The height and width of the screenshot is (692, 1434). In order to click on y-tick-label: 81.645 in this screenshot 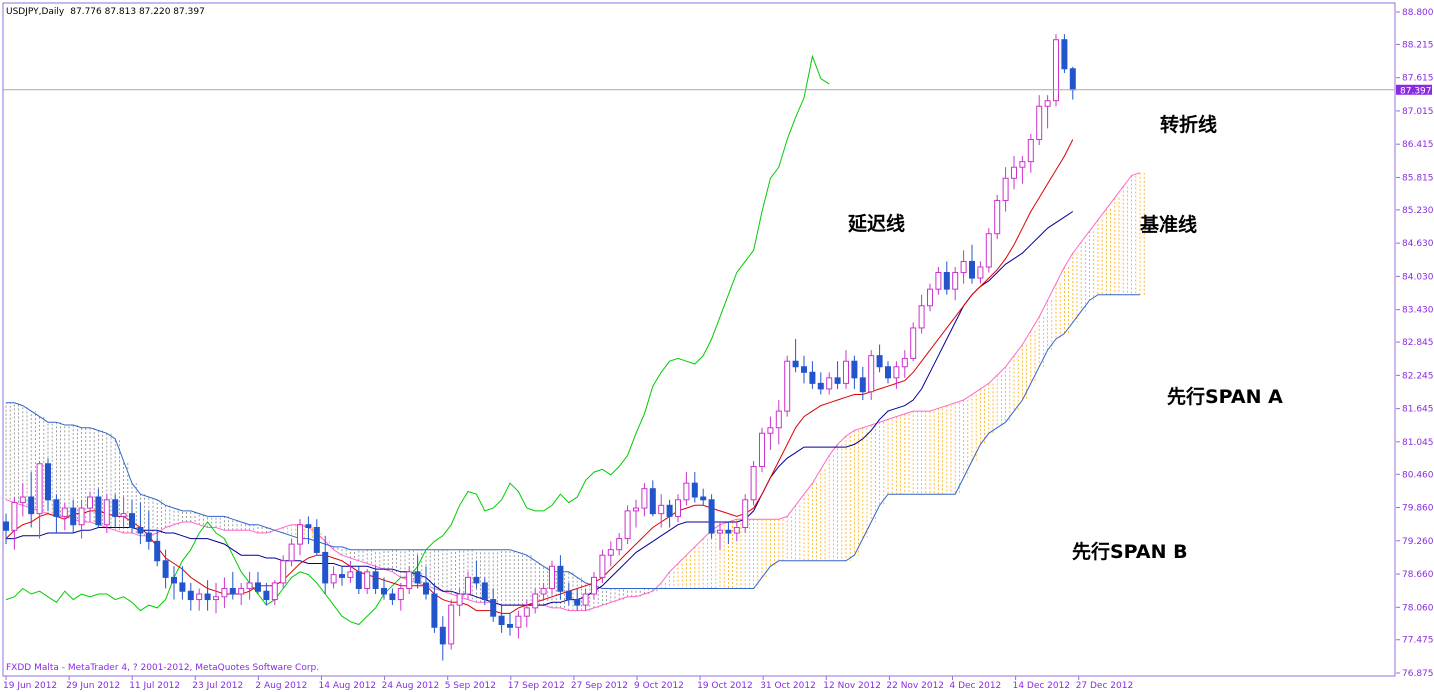, I will do `click(1418, 410)`.